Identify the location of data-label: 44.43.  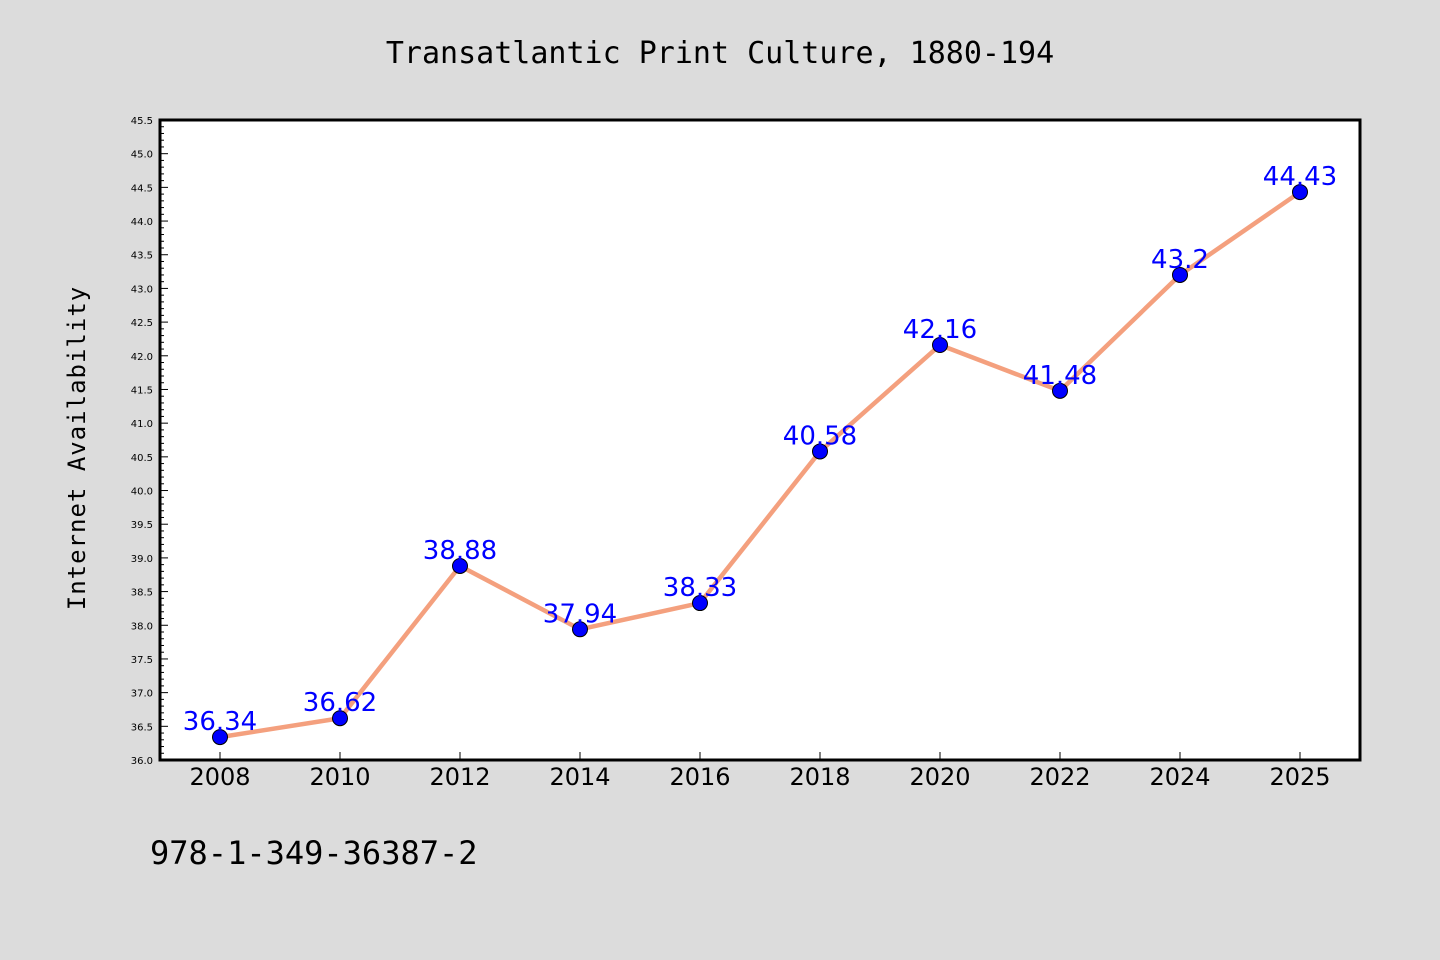
(1300, 177).